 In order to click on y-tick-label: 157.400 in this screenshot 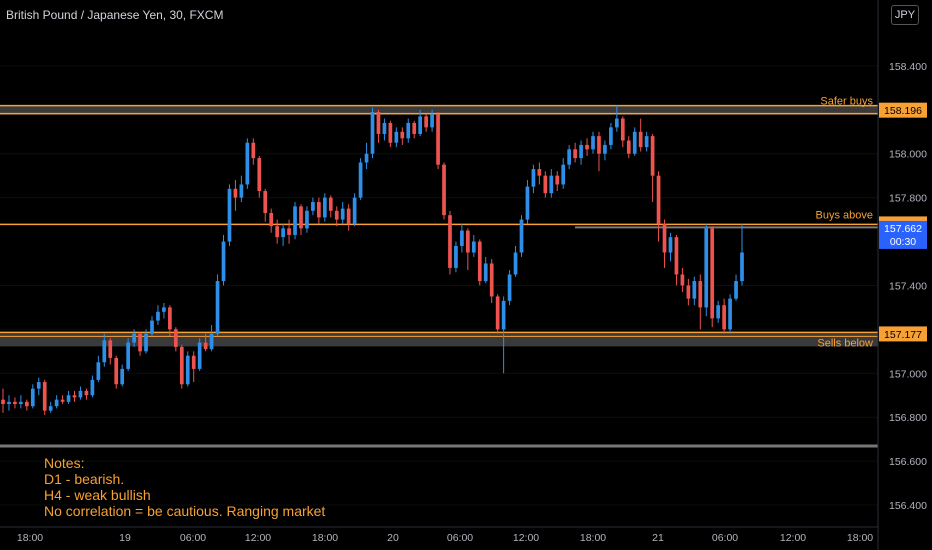, I will do `click(908, 286)`.